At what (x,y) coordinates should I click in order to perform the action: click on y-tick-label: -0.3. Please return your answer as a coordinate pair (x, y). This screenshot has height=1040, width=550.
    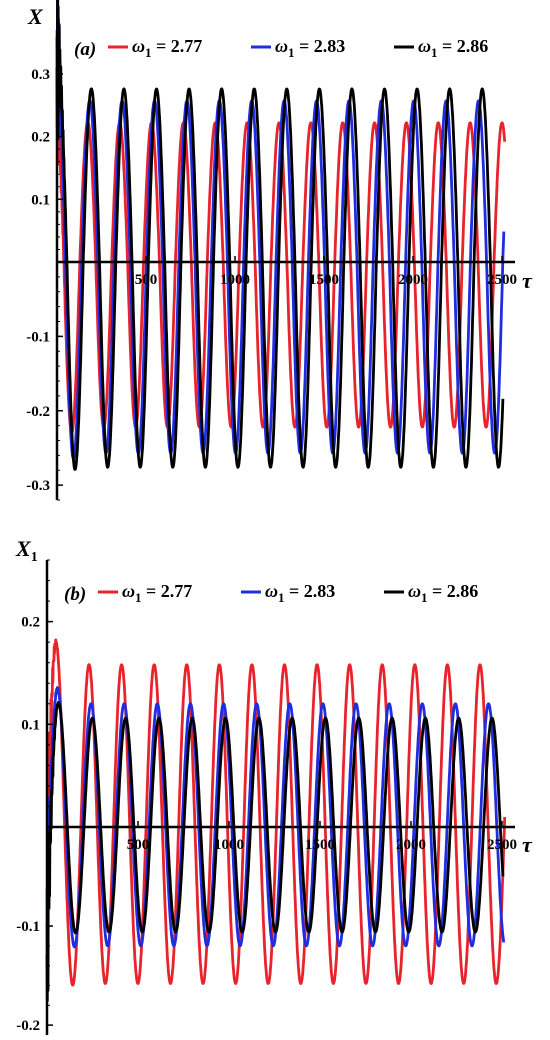
    Looking at the image, I should click on (38, 486).